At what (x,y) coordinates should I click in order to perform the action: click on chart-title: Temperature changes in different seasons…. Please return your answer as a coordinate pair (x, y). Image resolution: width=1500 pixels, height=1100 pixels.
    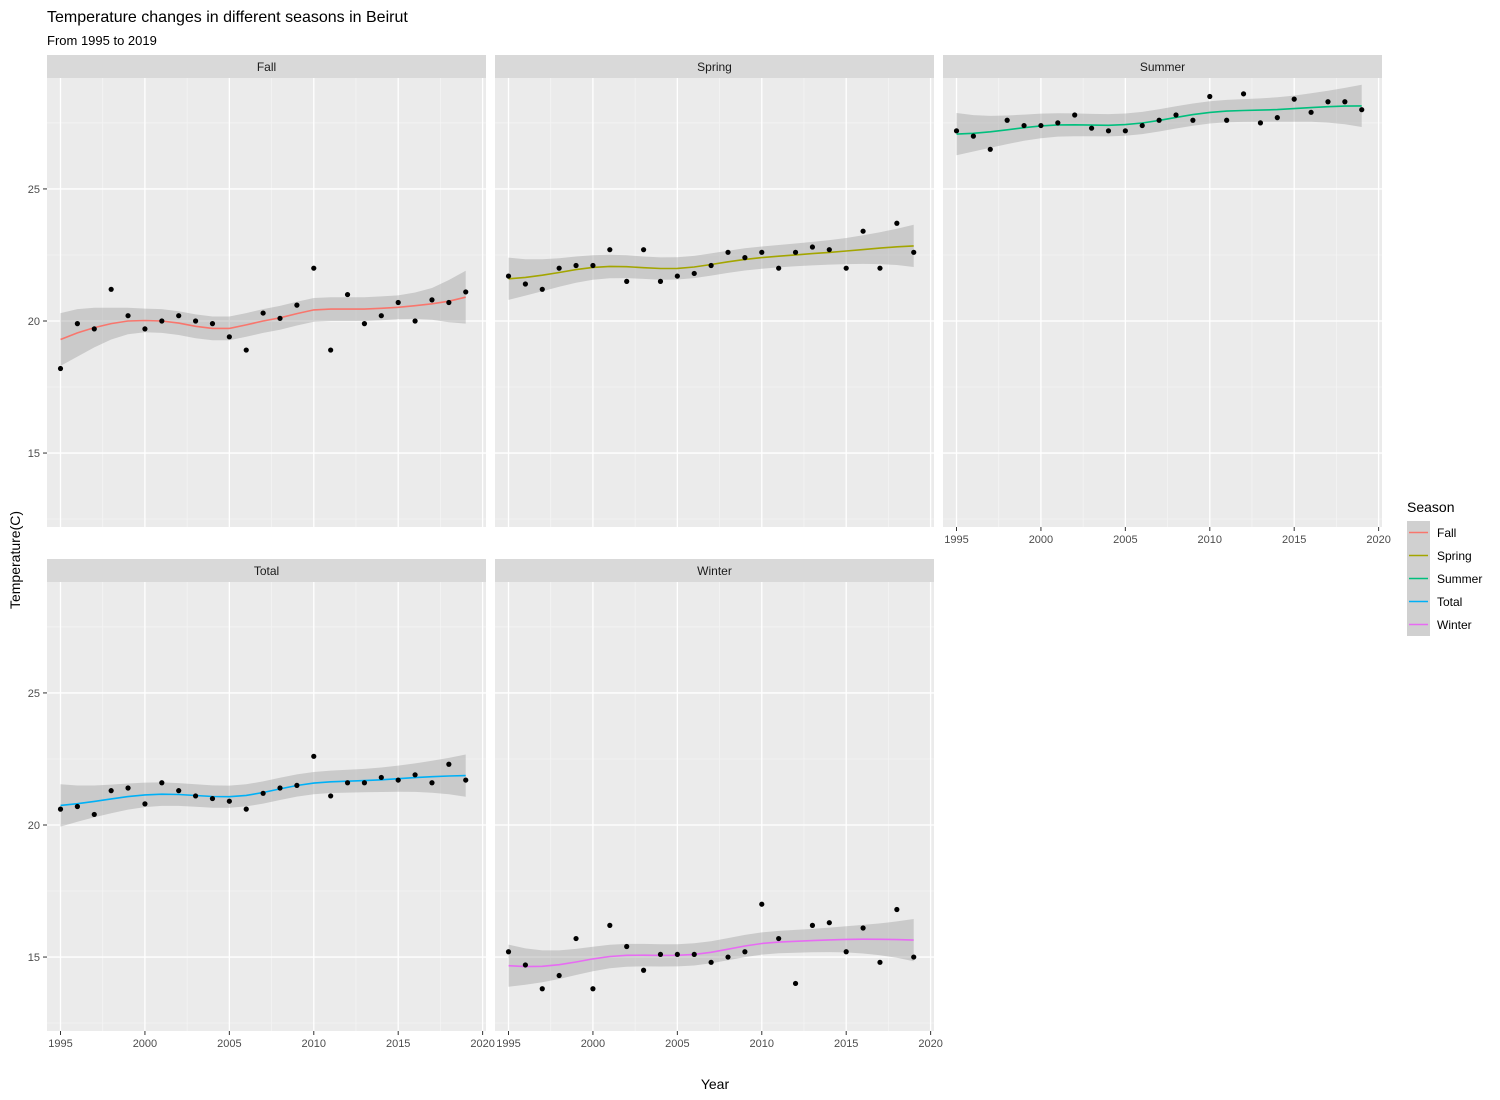
    Looking at the image, I should click on (227, 17).